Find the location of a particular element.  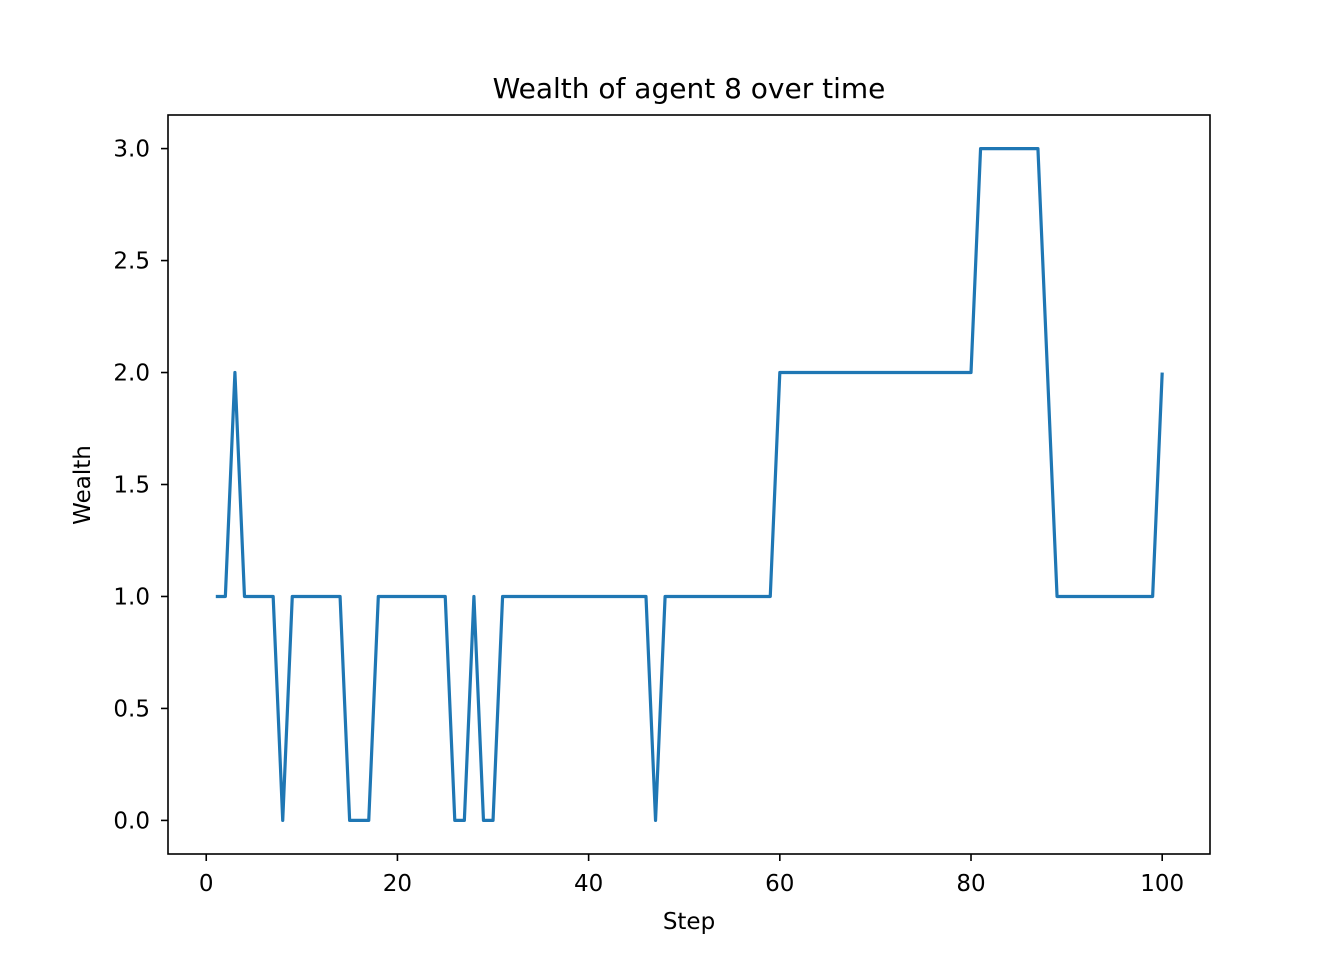

y-tick-label: 0.0 is located at coordinates (131, 821).